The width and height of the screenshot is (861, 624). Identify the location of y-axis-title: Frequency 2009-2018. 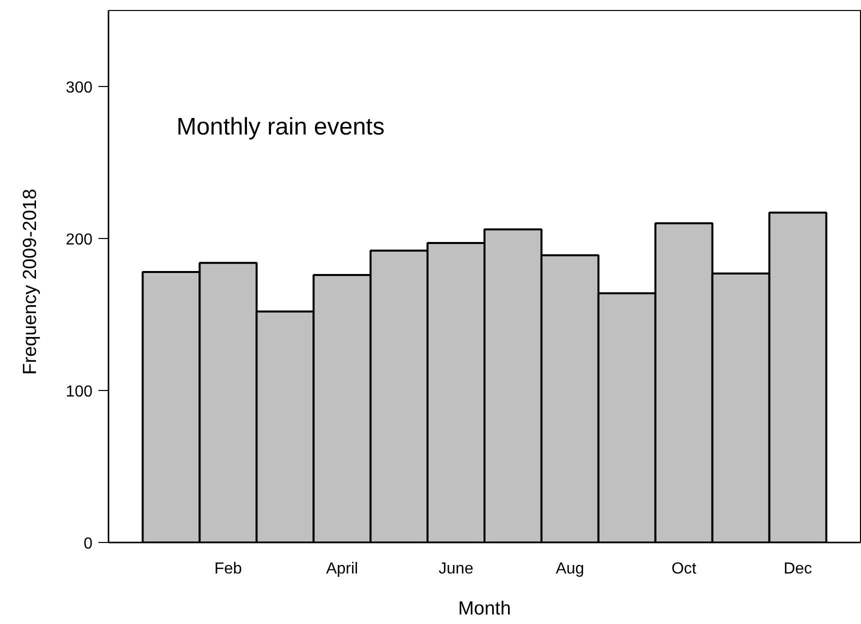
(30, 281).